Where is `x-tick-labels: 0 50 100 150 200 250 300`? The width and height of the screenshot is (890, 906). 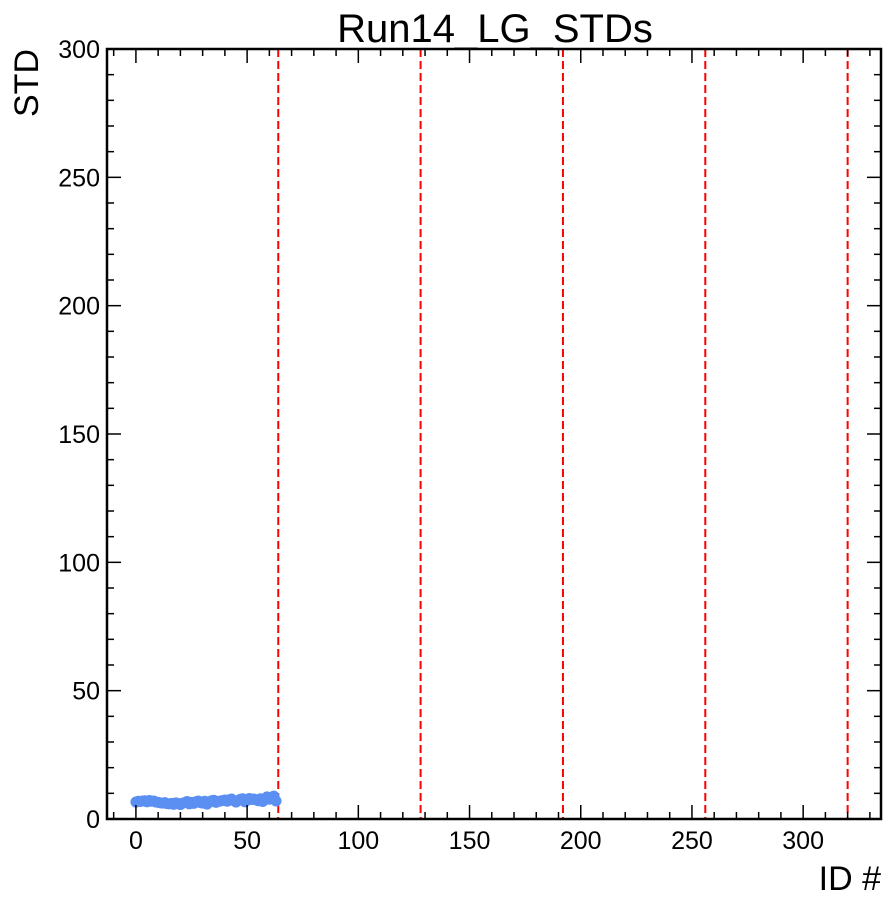 x-tick-labels: 0 50 100 150 200 250 300 is located at coordinates (476, 841).